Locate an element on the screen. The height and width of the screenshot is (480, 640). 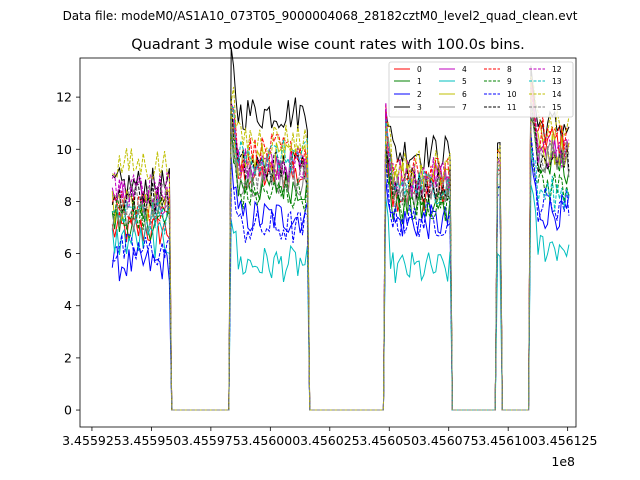
x-tick-label: 3.455925 is located at coordinates (92, 440).